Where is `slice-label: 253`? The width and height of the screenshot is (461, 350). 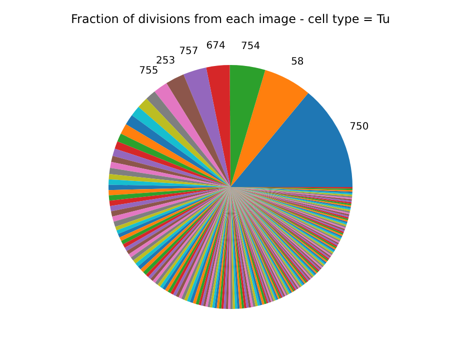 slice-label: 253 is located at coordinates (166, 61).